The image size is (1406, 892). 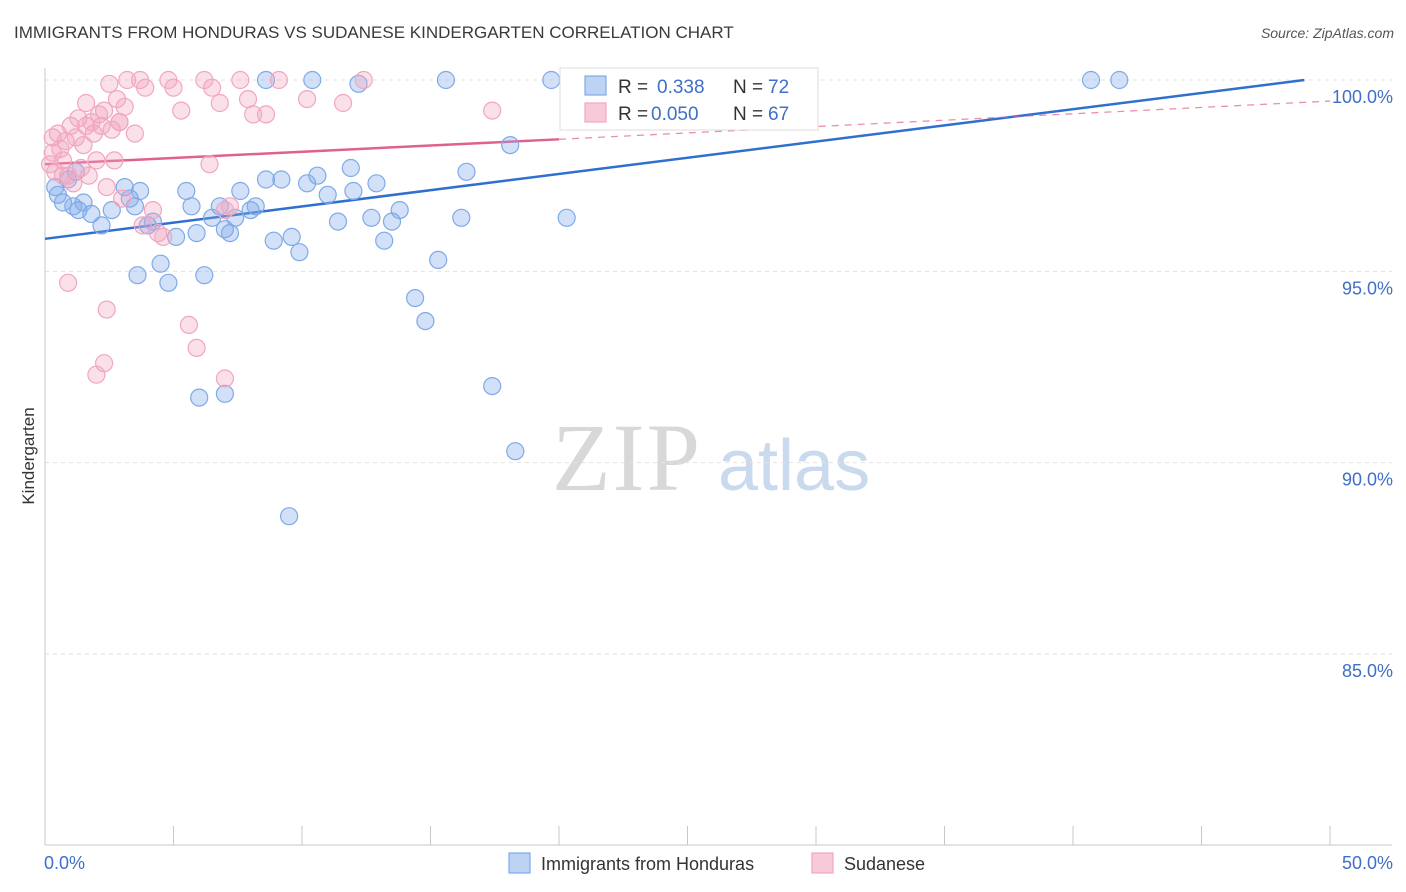 What do you see at coordinates (1362, 97) in the screenshot?
I see `y-tick-label-0: 100.0%` at bounding box center [1362, 97].